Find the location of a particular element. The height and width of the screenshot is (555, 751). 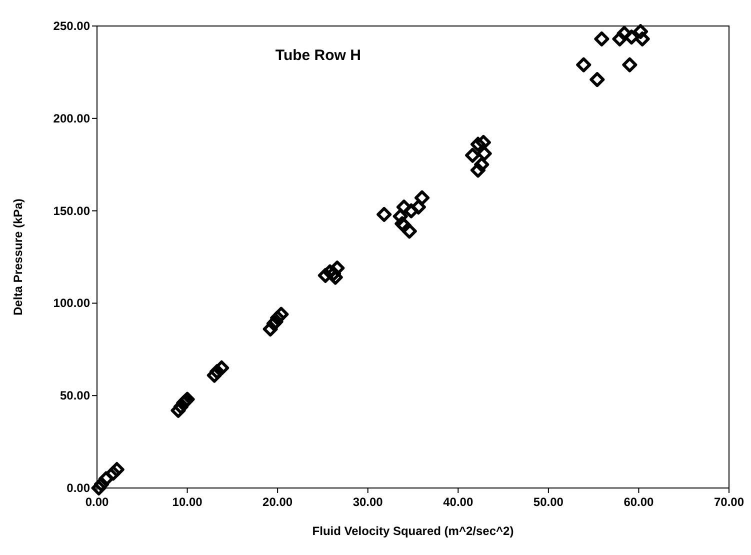

y-tick-label: 150.00 is located at coordinates (71, 211).